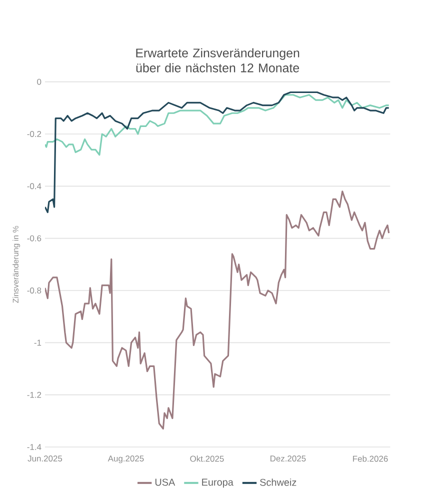 The width and height of the screenshot is (441, 497). I want to click on y-tick-label: -0.8, so click(34, 291).